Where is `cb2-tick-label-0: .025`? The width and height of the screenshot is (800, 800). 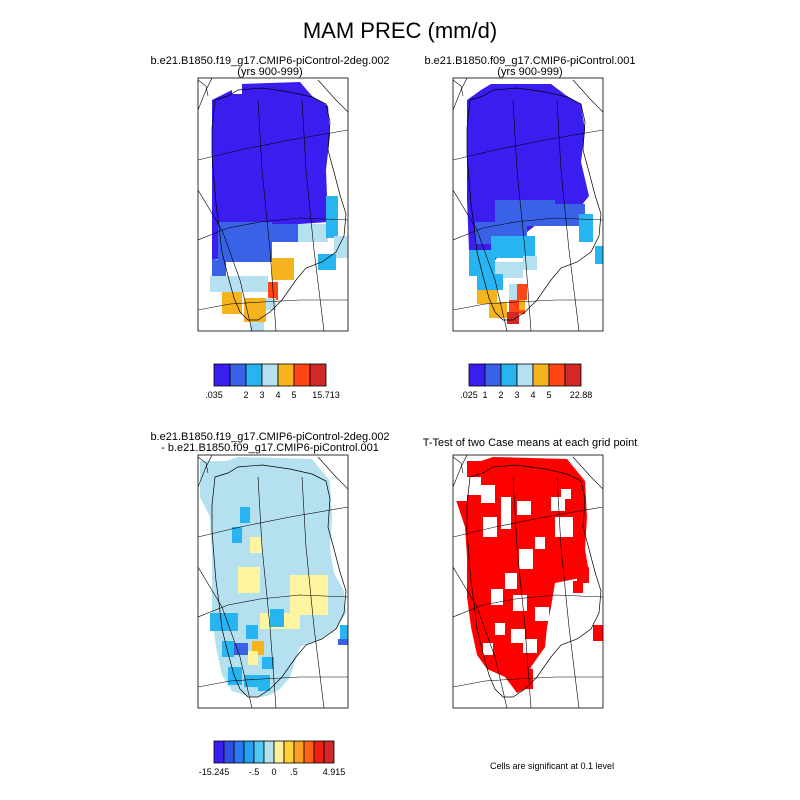 cb2-tick-label-0: .025 is located at coordinates (469, 395).